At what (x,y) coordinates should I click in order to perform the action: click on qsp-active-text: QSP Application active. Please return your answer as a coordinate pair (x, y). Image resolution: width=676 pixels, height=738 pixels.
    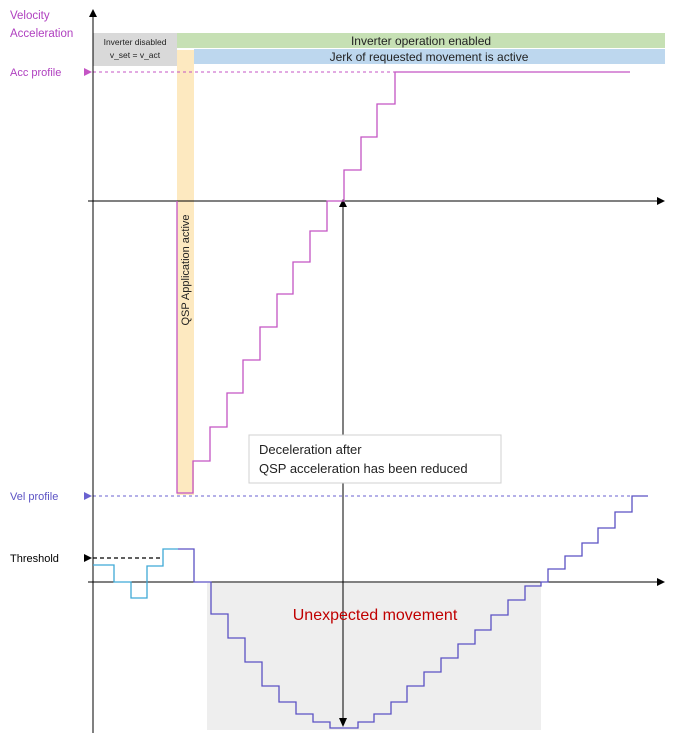
    Looking at the image, I should click on (186, 269).